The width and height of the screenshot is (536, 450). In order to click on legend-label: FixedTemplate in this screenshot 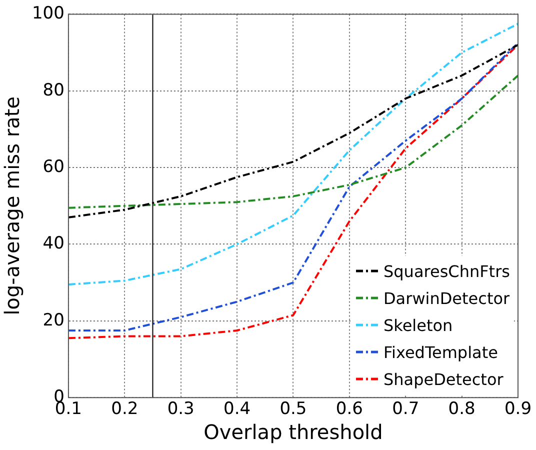, I will do `click(440, 352)`.